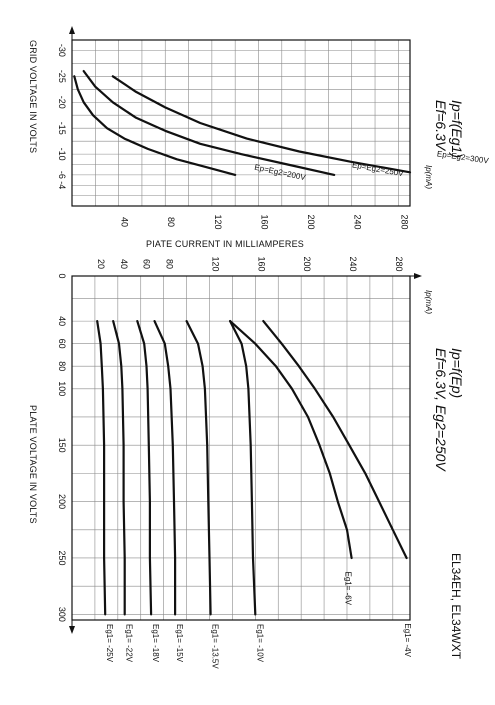 This screenshot has width=495, height=705. Describe the element at coordinates (165, 468) in the screenshot. I see `plate-curve-eg1-15v` at that location.